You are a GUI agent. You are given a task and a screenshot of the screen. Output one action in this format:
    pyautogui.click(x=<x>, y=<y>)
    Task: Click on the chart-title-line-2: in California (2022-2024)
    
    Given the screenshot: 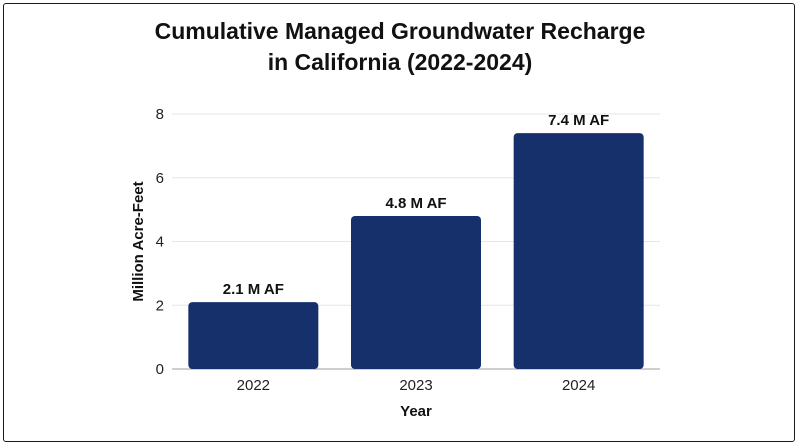 What is the action you would take?
    pyautogui.click(x=400, y=62)
    